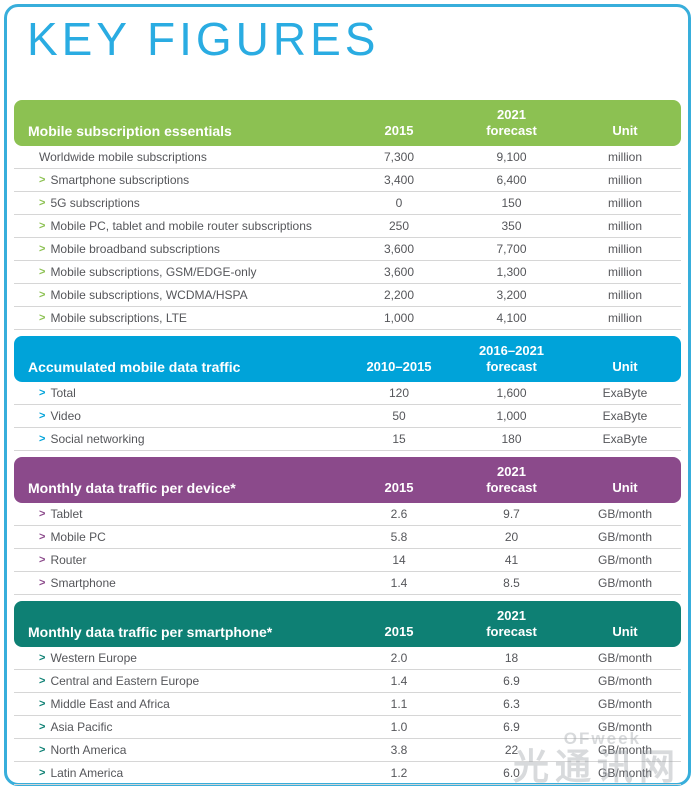 The height and width of the screenshot is (790, 695). Describe the element at coordinates (88, 750) in the screenshot. I see `row-label: North America` at that location.